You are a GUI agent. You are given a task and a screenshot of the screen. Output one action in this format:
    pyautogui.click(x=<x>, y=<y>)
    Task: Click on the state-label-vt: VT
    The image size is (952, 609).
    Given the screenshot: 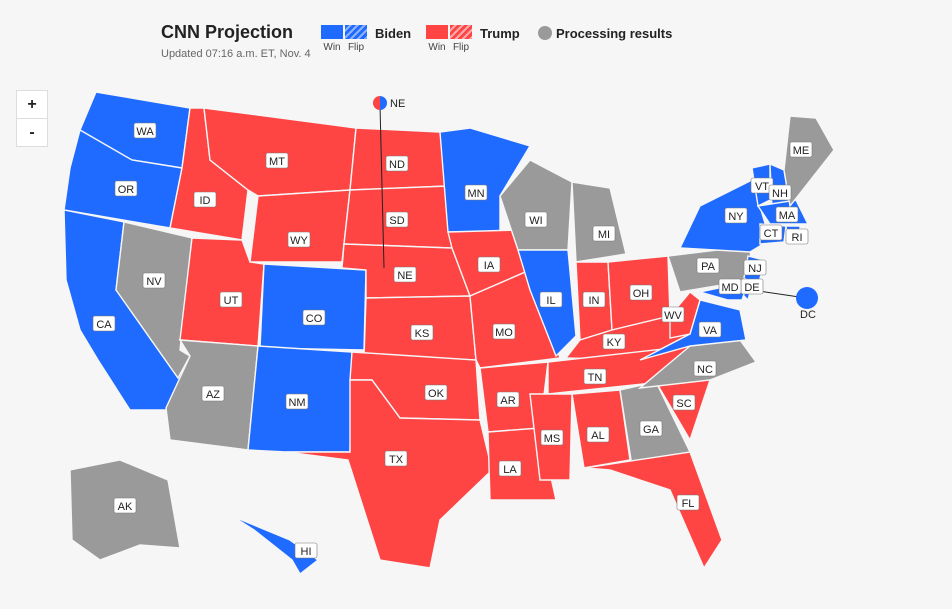 What is the action you would take?
    pyautogui.click(x=762, y=185)
    